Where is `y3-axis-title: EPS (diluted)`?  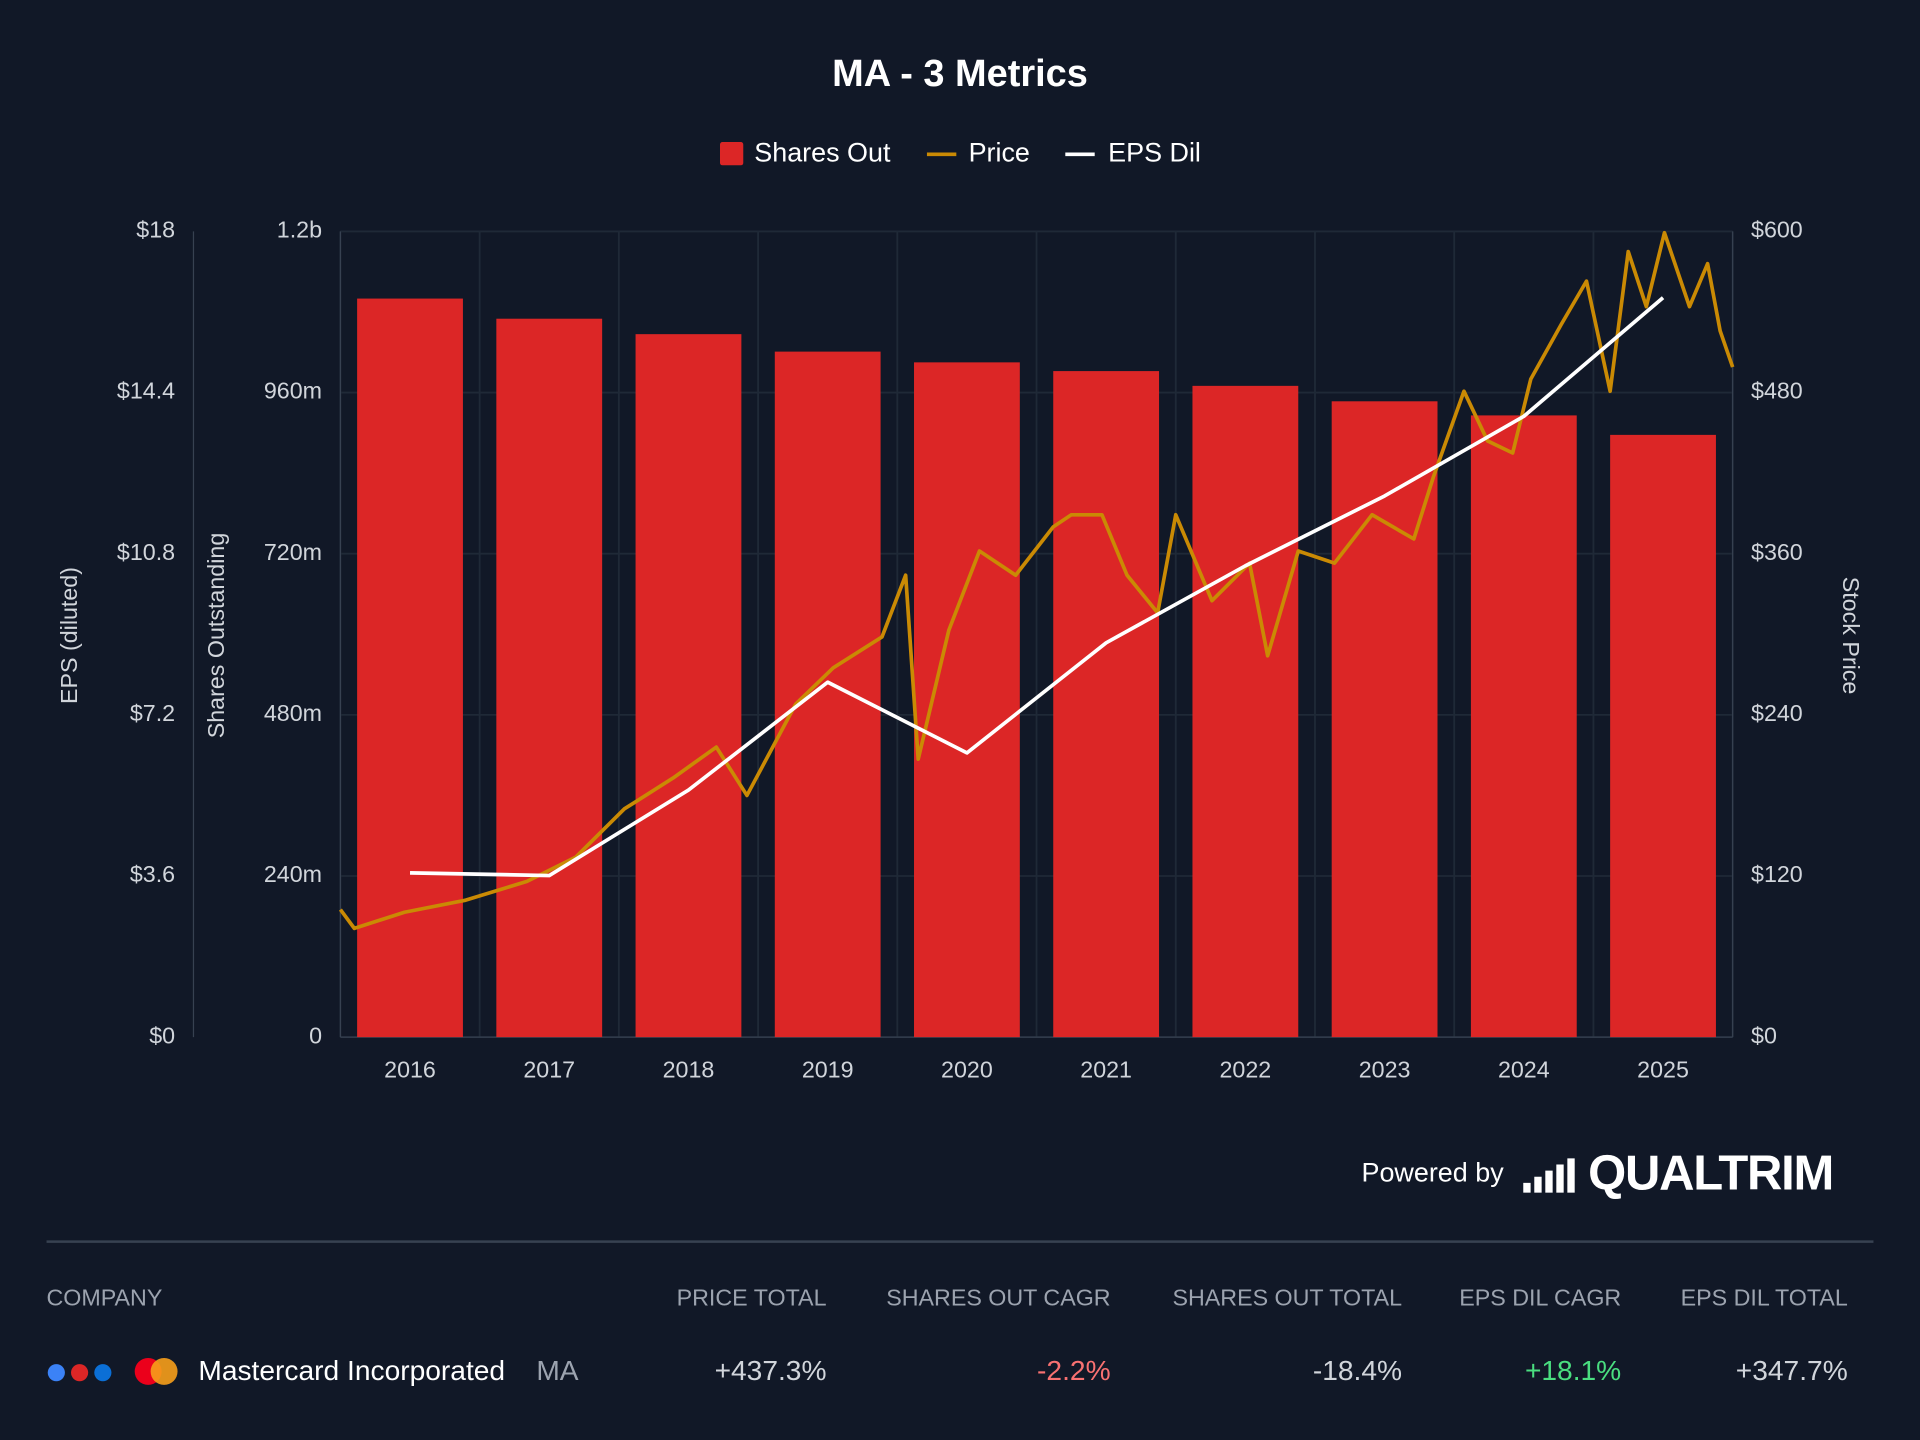
y3-axis-title: EPS (diluted) is located at coordinates (69, 635).